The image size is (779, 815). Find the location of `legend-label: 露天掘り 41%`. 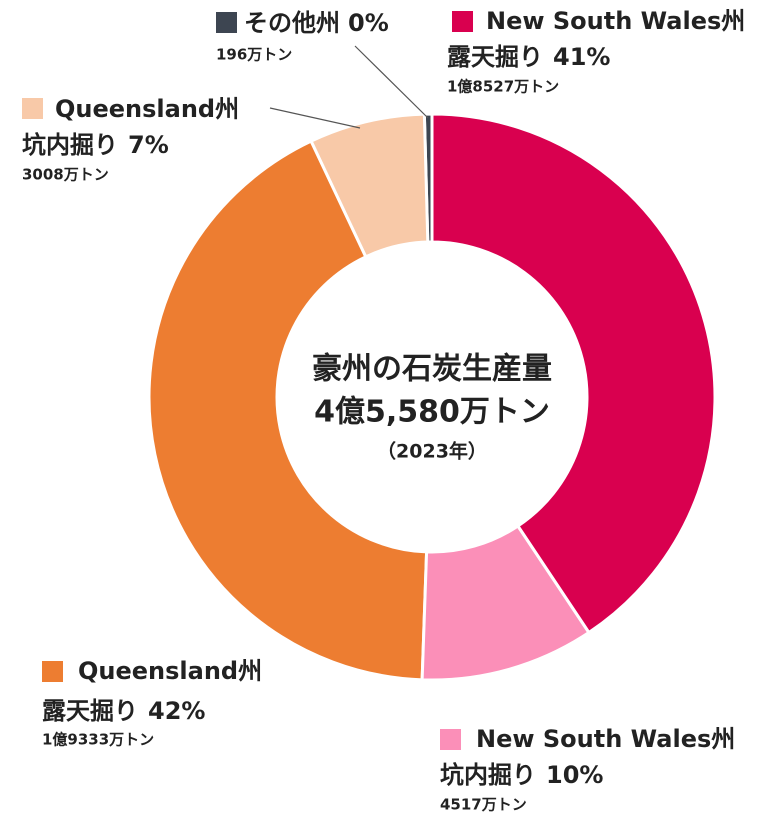

legend-label: 露天掘り 41% is located at coordinates (528, 57).